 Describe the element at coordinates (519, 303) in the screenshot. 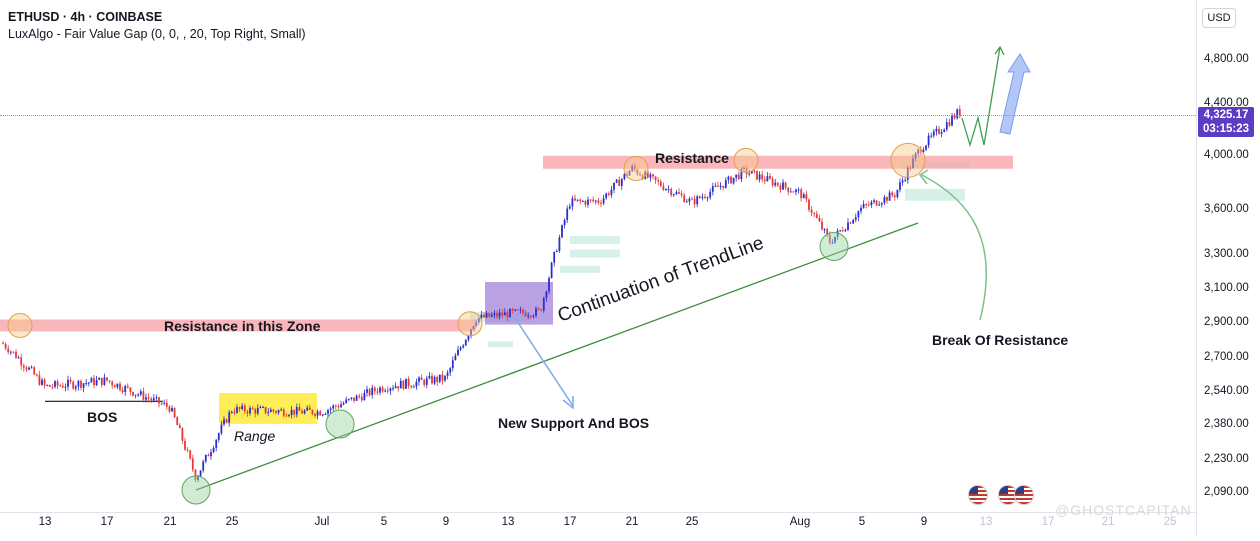

I see `breakout-box` at that location.